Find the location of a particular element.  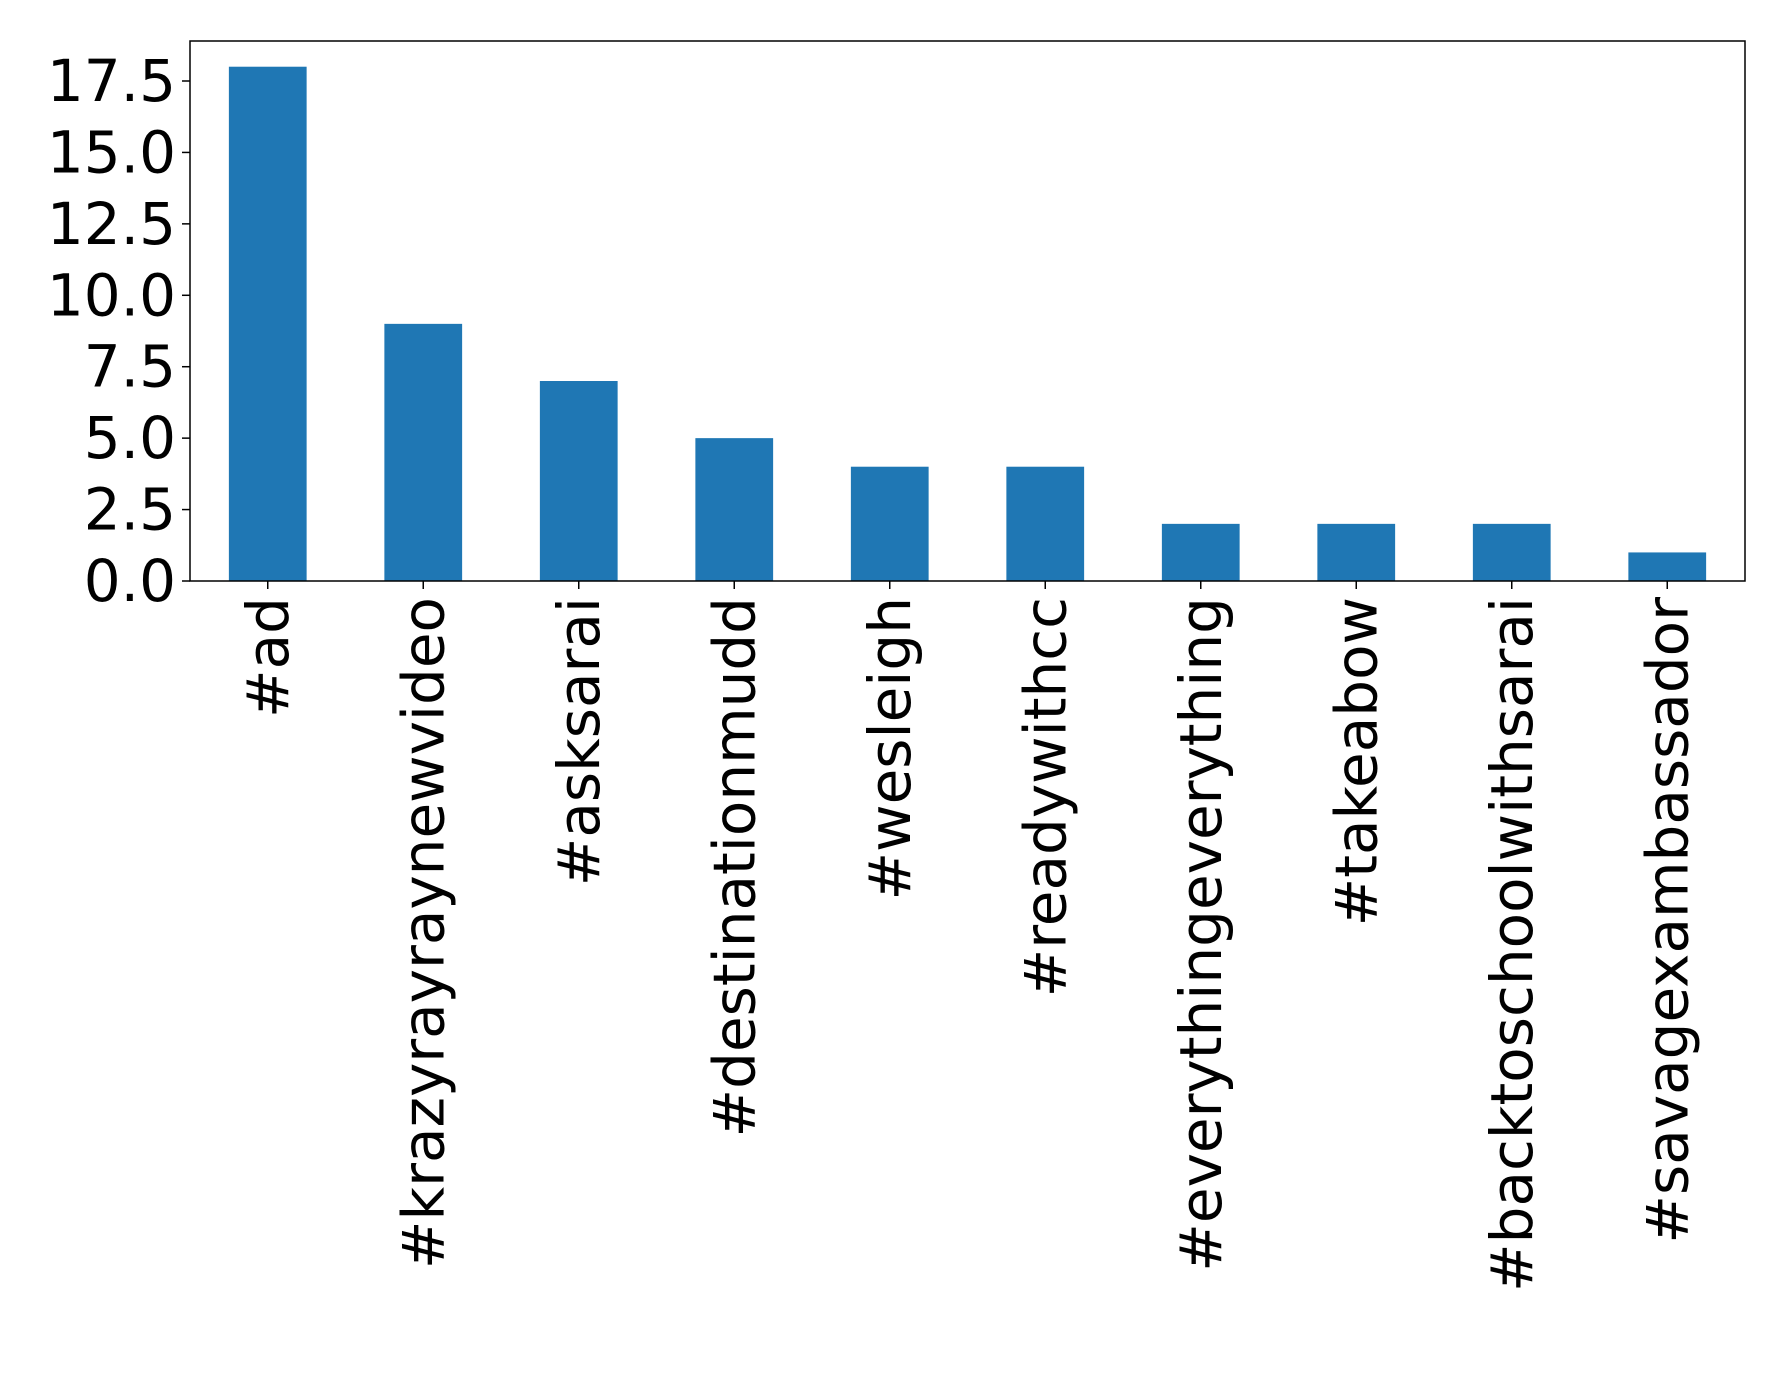

x-tick-label-3: #destinationmudd is located at coordinates (734, 867).